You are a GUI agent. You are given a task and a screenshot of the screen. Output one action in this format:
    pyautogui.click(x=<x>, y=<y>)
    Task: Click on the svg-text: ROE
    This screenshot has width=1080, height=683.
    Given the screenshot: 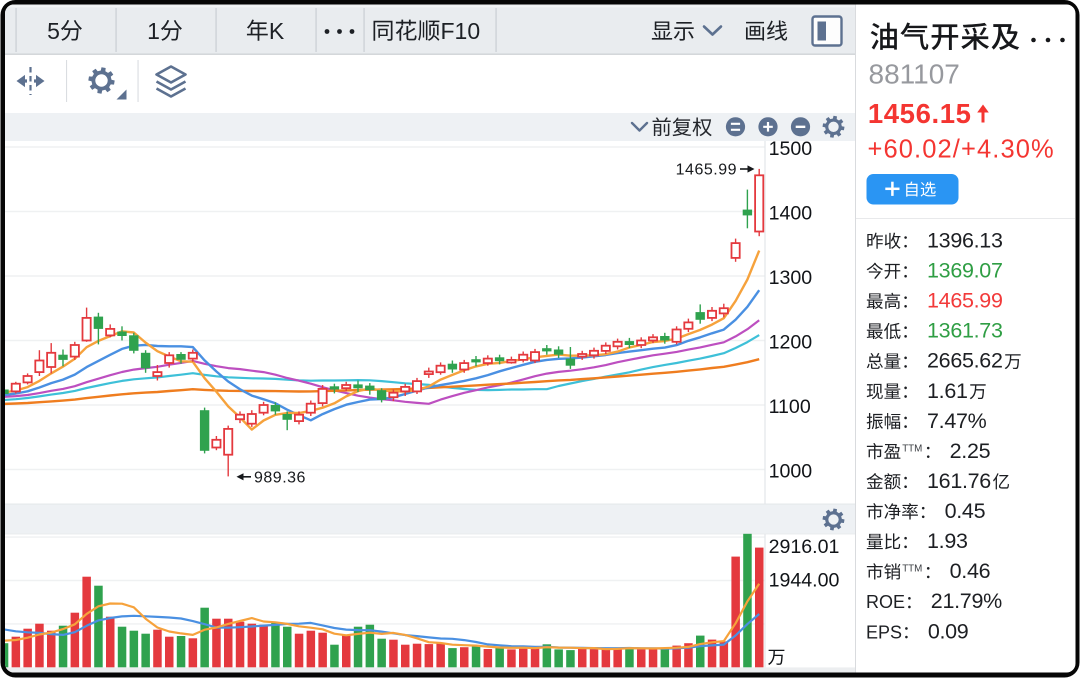 What is the action you would take?
    pyautogui.click(x=885, y=602)
    